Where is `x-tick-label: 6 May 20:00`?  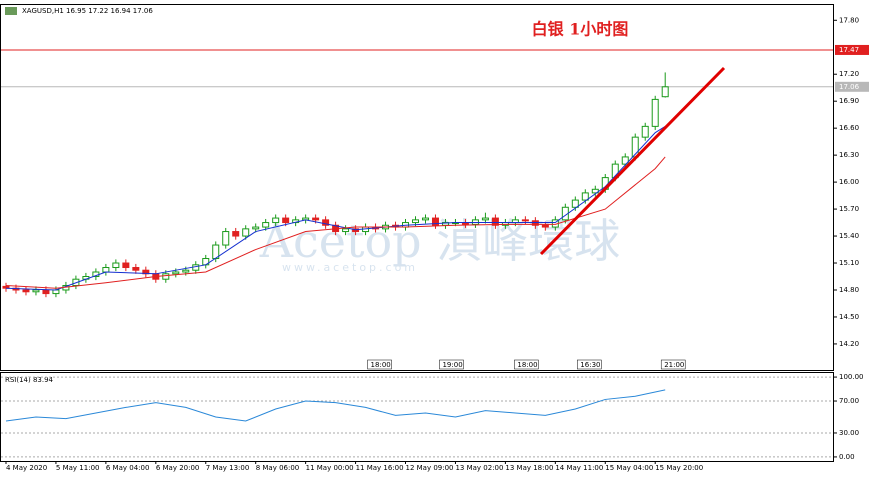 x-tick-label: 6 May 20:00 is located at coordinates (178, 468).